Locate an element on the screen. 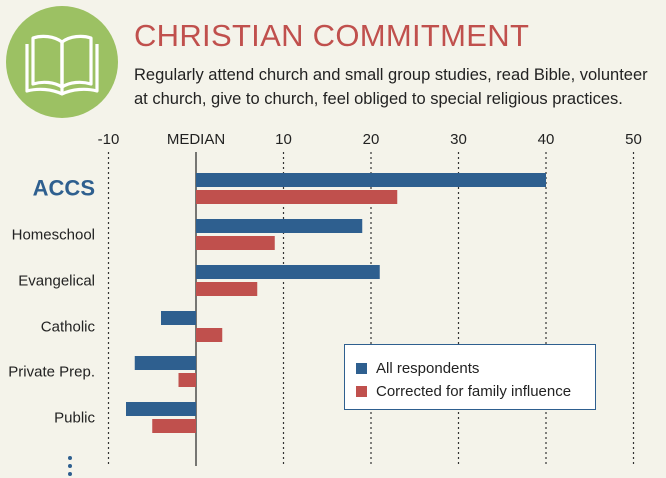  legend-label-corrected: Corrected for family influence is located at coordinates (474, 391).